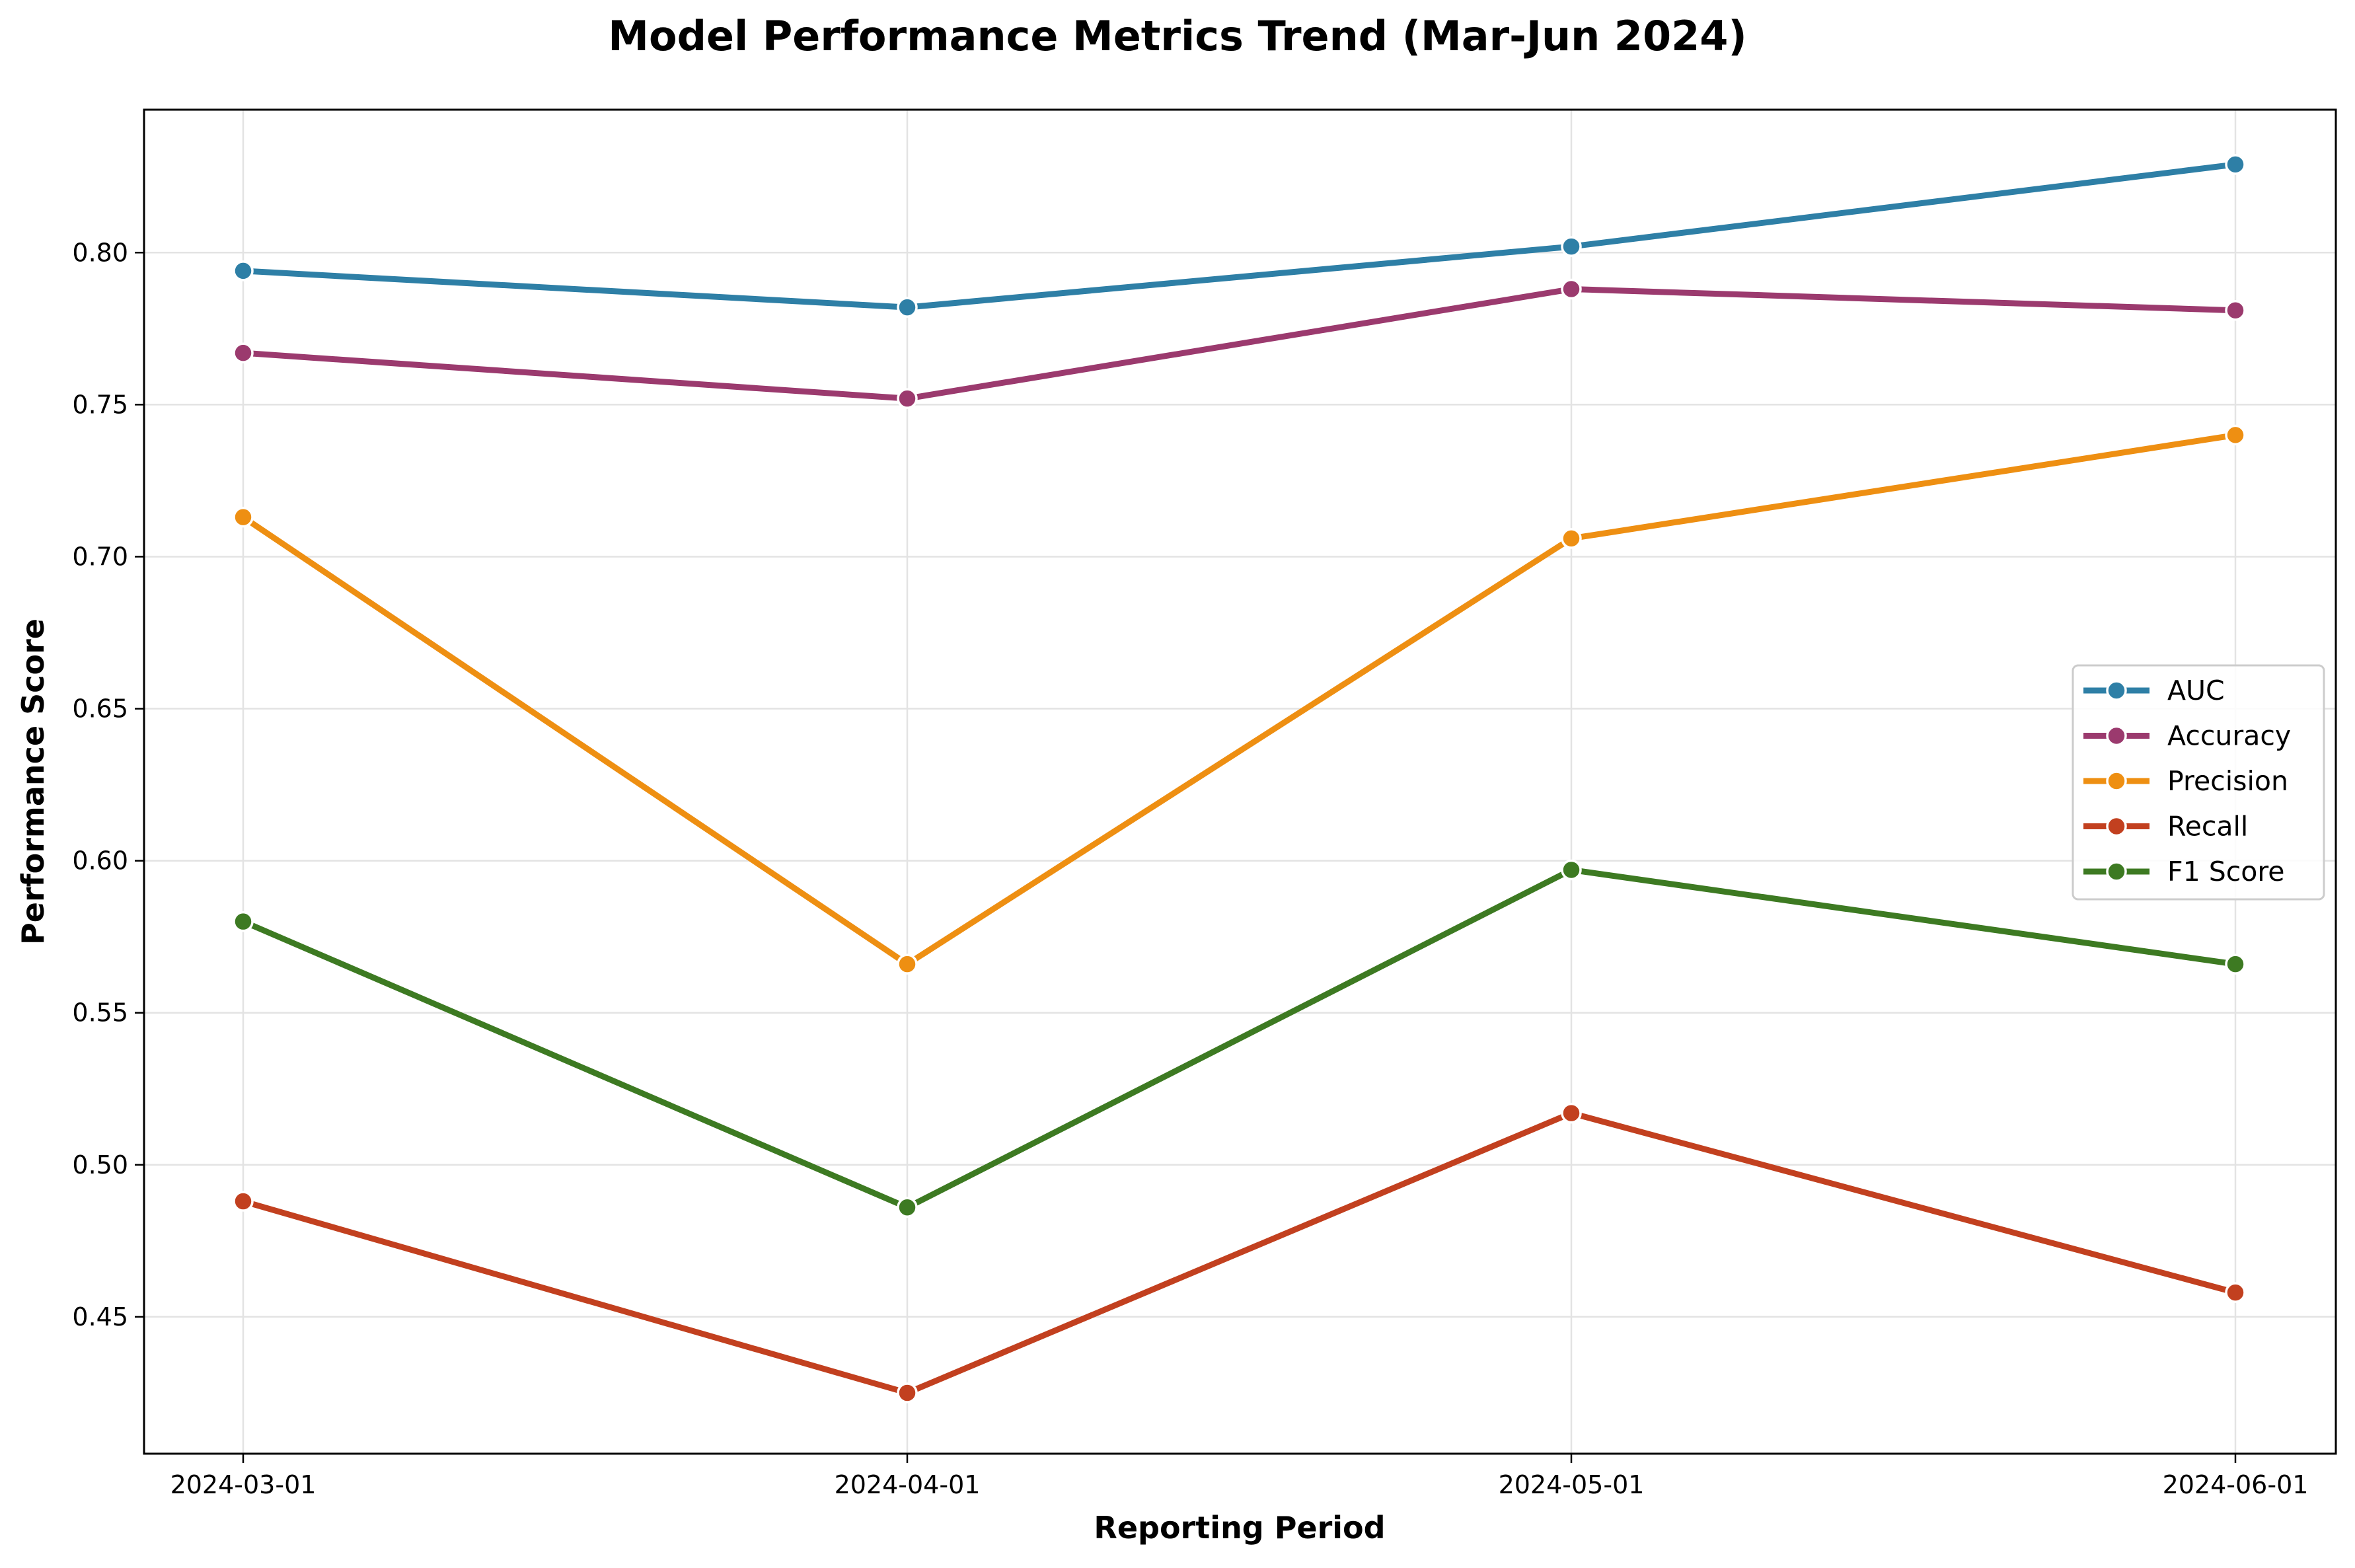 The width and height of the screenshot is (2355, 1568). I want to click on series-accuracy, so click(1240, 343).